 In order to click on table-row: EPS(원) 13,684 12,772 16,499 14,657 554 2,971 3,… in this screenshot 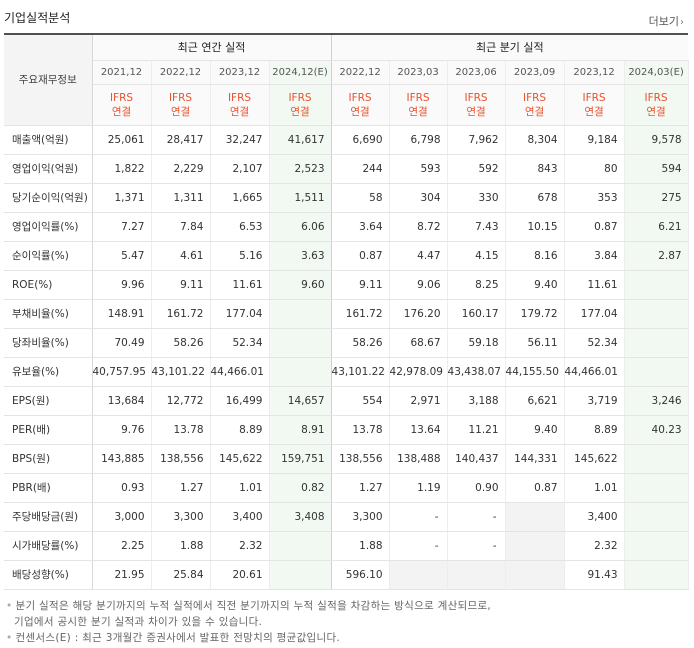, I will do `click(346, 400)`.